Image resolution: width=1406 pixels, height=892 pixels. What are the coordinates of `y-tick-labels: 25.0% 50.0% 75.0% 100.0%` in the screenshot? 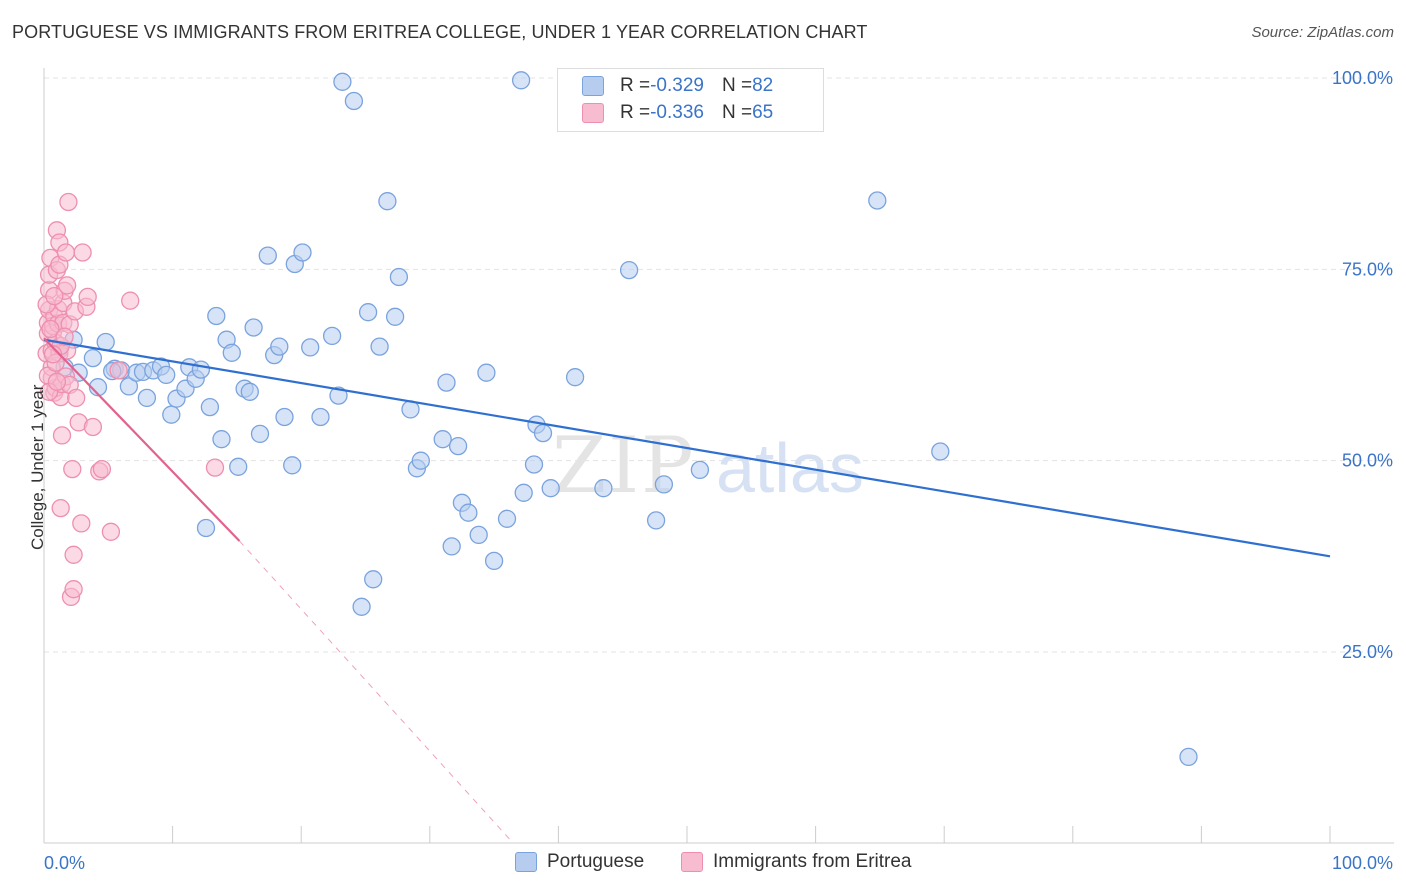 It's located at (1362, 365).